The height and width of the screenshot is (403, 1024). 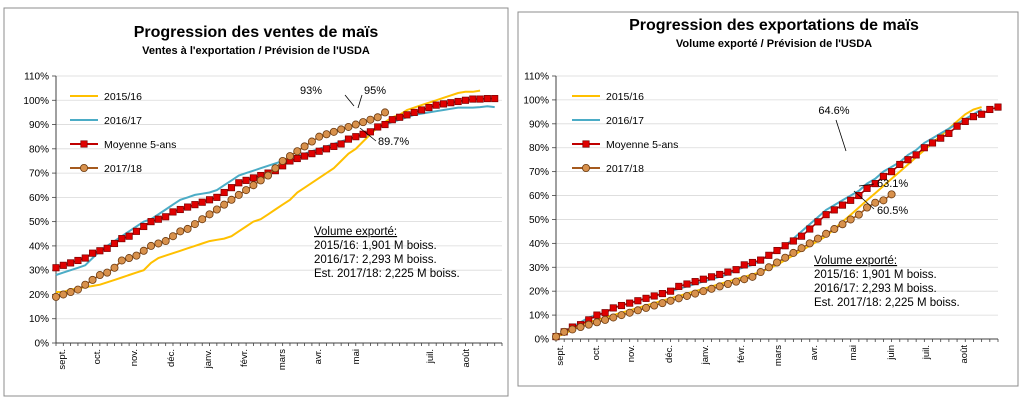 I want to click on y-tick-label: 80%, so click(x=39, y=149).